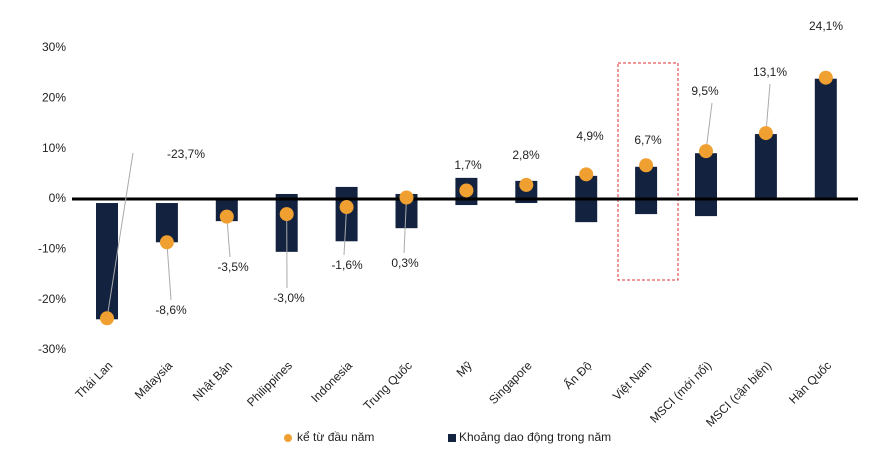 Image resolution: width=888 pixels, height=474 pixels. What do you see at coordinates (705, 91) in the screenshot?
I see `value-label: 9,5%` at bounding box center [705, 91].